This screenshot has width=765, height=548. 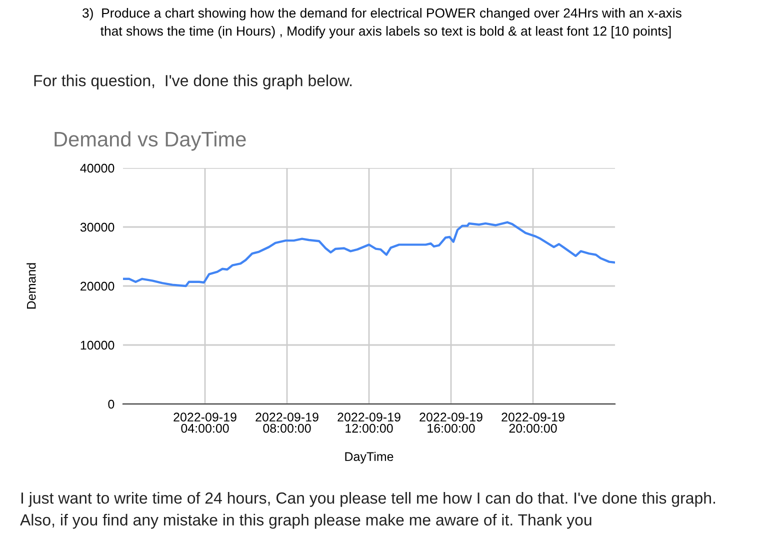 What do you see at coordinates (533, 422) in the screenshot?
I see `x-tick-label: 2022-09-19 20:00:00` at bounding box center [533, 422].